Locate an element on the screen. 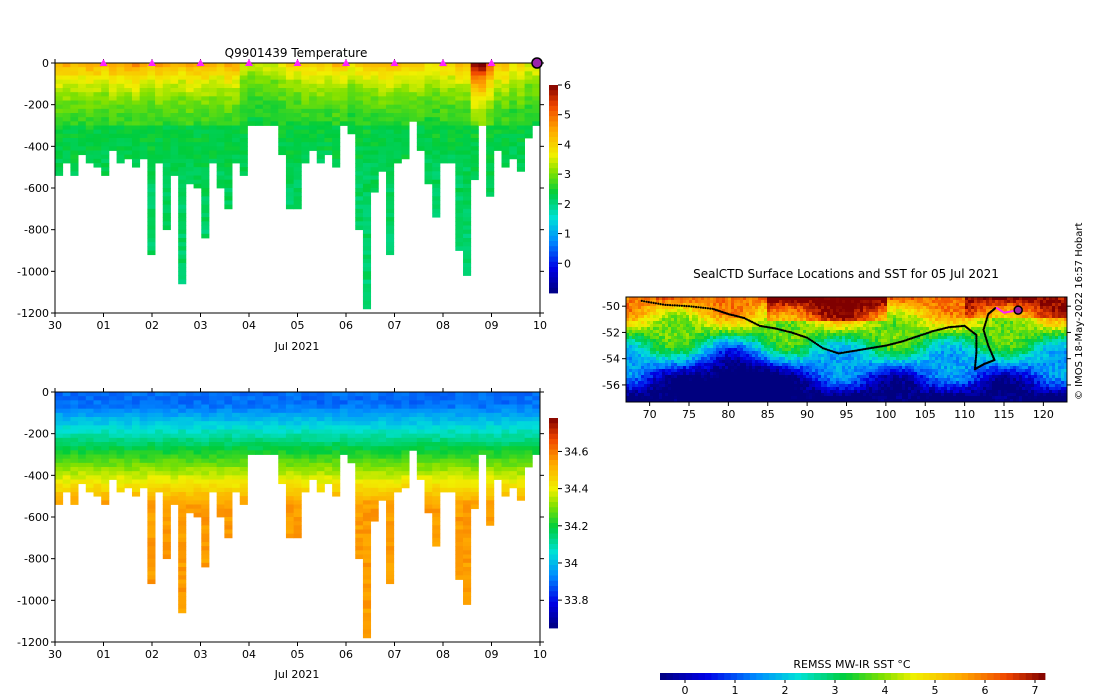  y-tick-label: 0 is located at coordinates (45, 392).